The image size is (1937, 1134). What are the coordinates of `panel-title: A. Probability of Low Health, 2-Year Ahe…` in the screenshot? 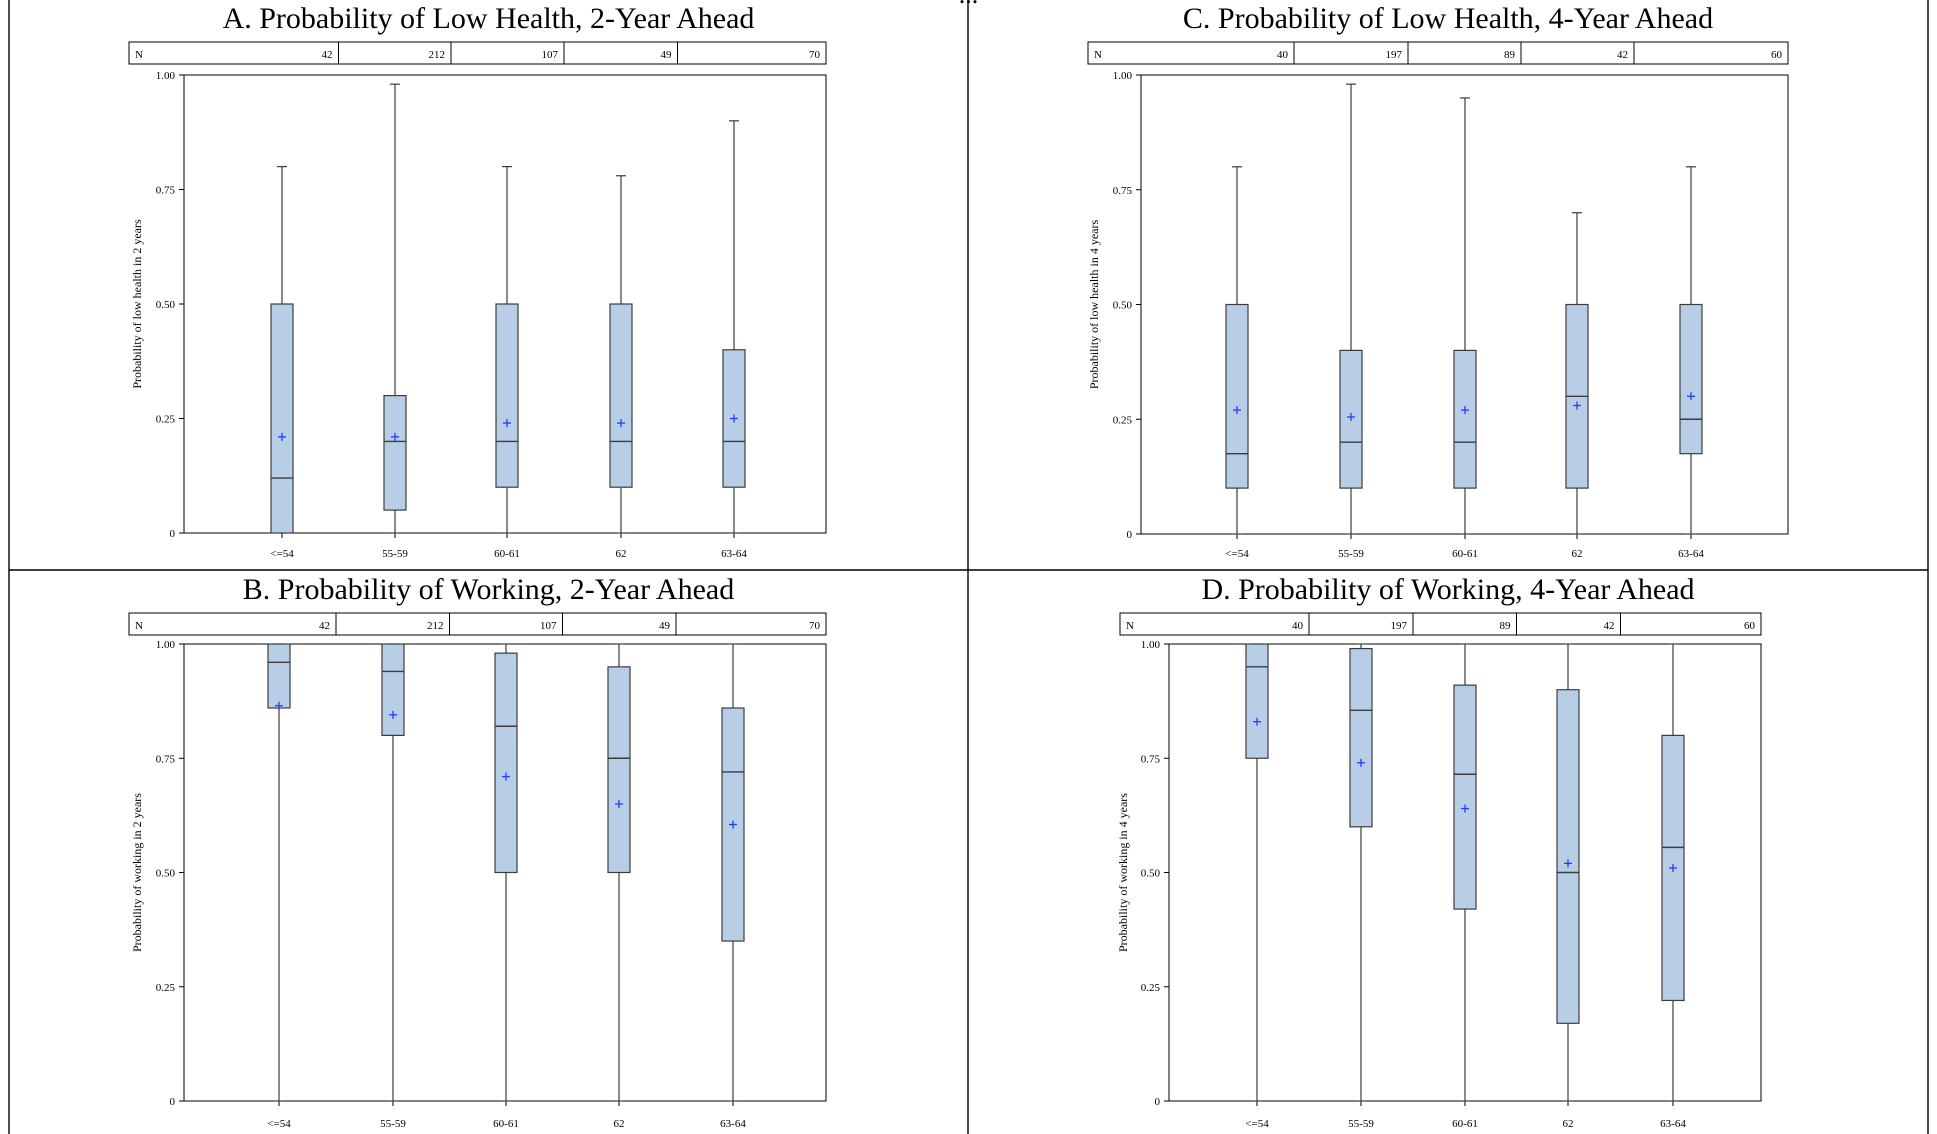 It's located at (488, 18).